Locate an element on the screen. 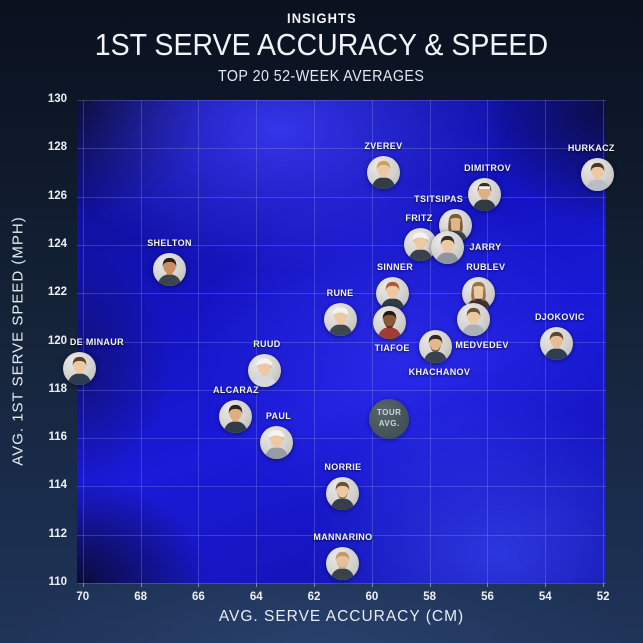 Image resolution: width=643 pixels, height=643 pixels. player-point-zverev: ZVEREV is located at coordinates (383, 165).